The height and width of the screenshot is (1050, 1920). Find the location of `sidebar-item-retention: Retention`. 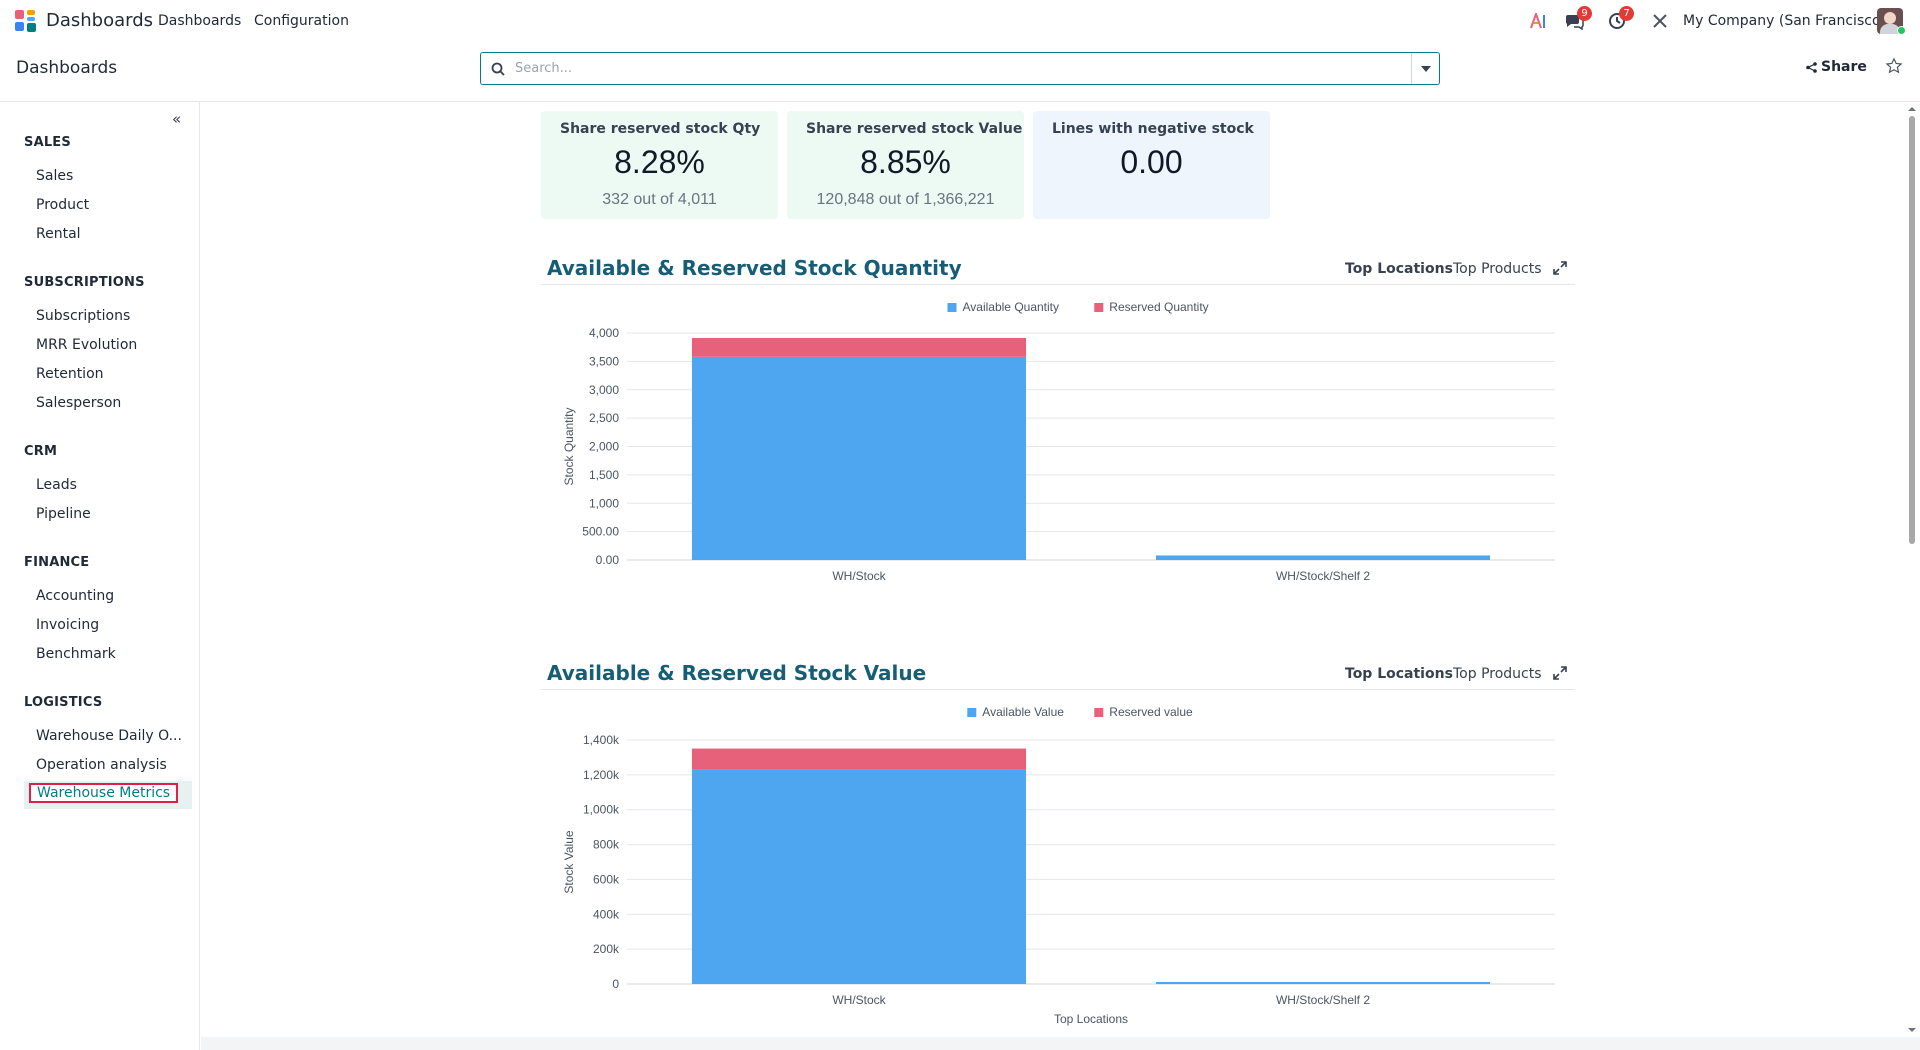

sidebar-item-retention: Retention is located at coordinates (70, 374).